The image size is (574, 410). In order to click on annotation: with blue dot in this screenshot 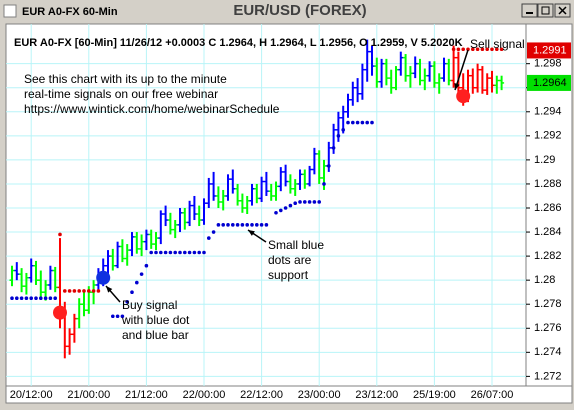, I will do `click(155, 320)`.